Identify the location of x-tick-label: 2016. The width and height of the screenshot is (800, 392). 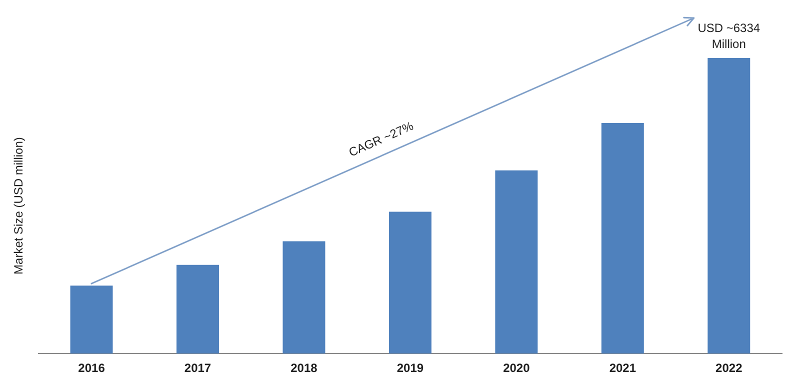
(92, 368).